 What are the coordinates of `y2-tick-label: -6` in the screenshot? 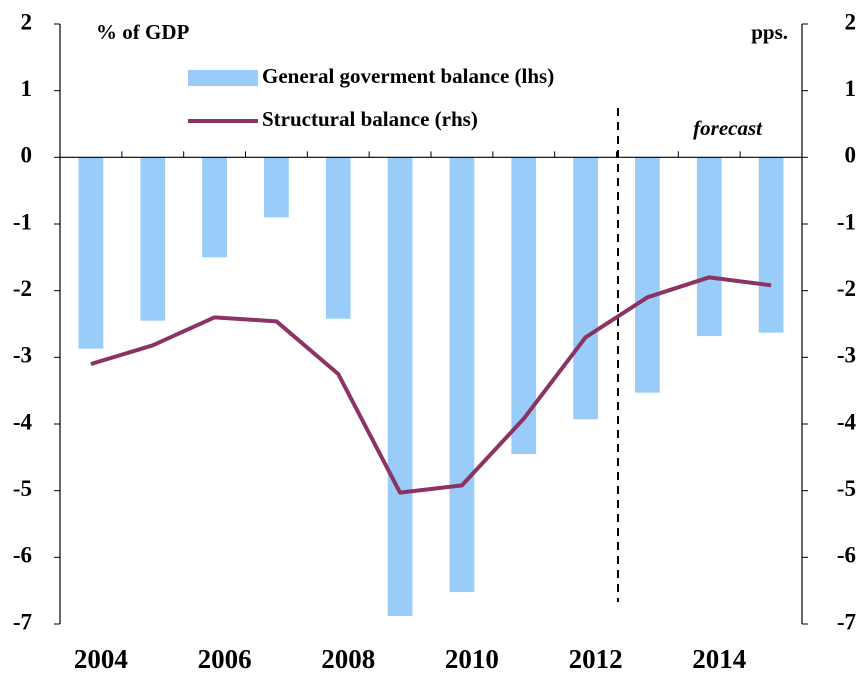 It's located at (846, 555).